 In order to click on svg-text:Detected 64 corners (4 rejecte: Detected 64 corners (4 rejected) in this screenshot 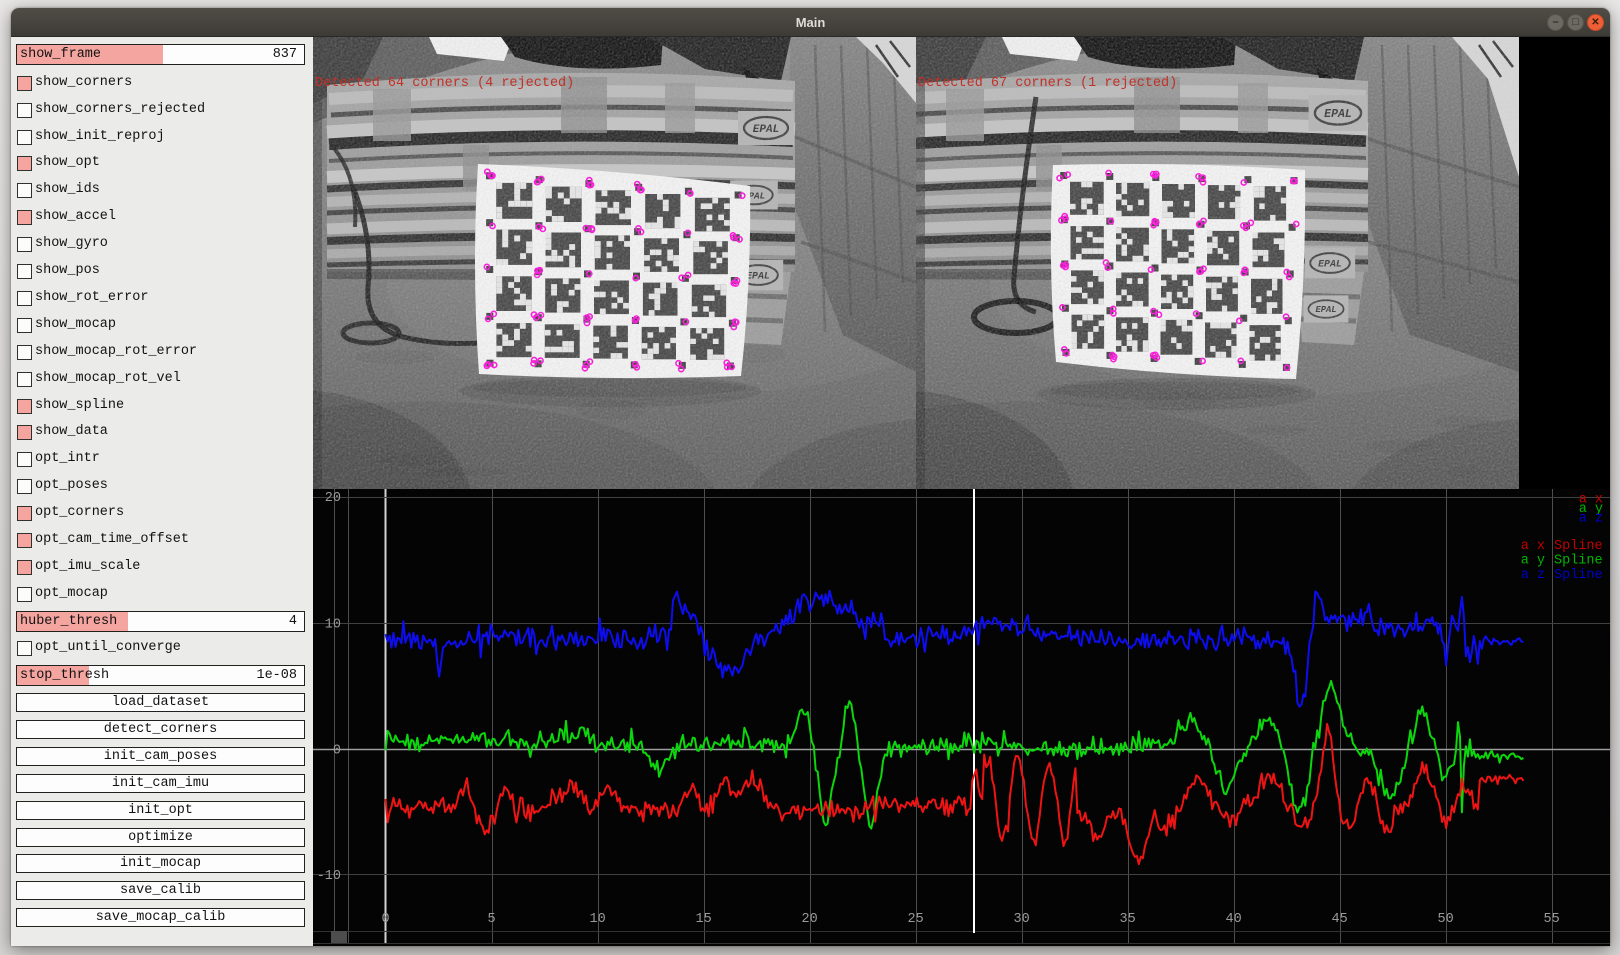, I will do `click(444, 83)`.